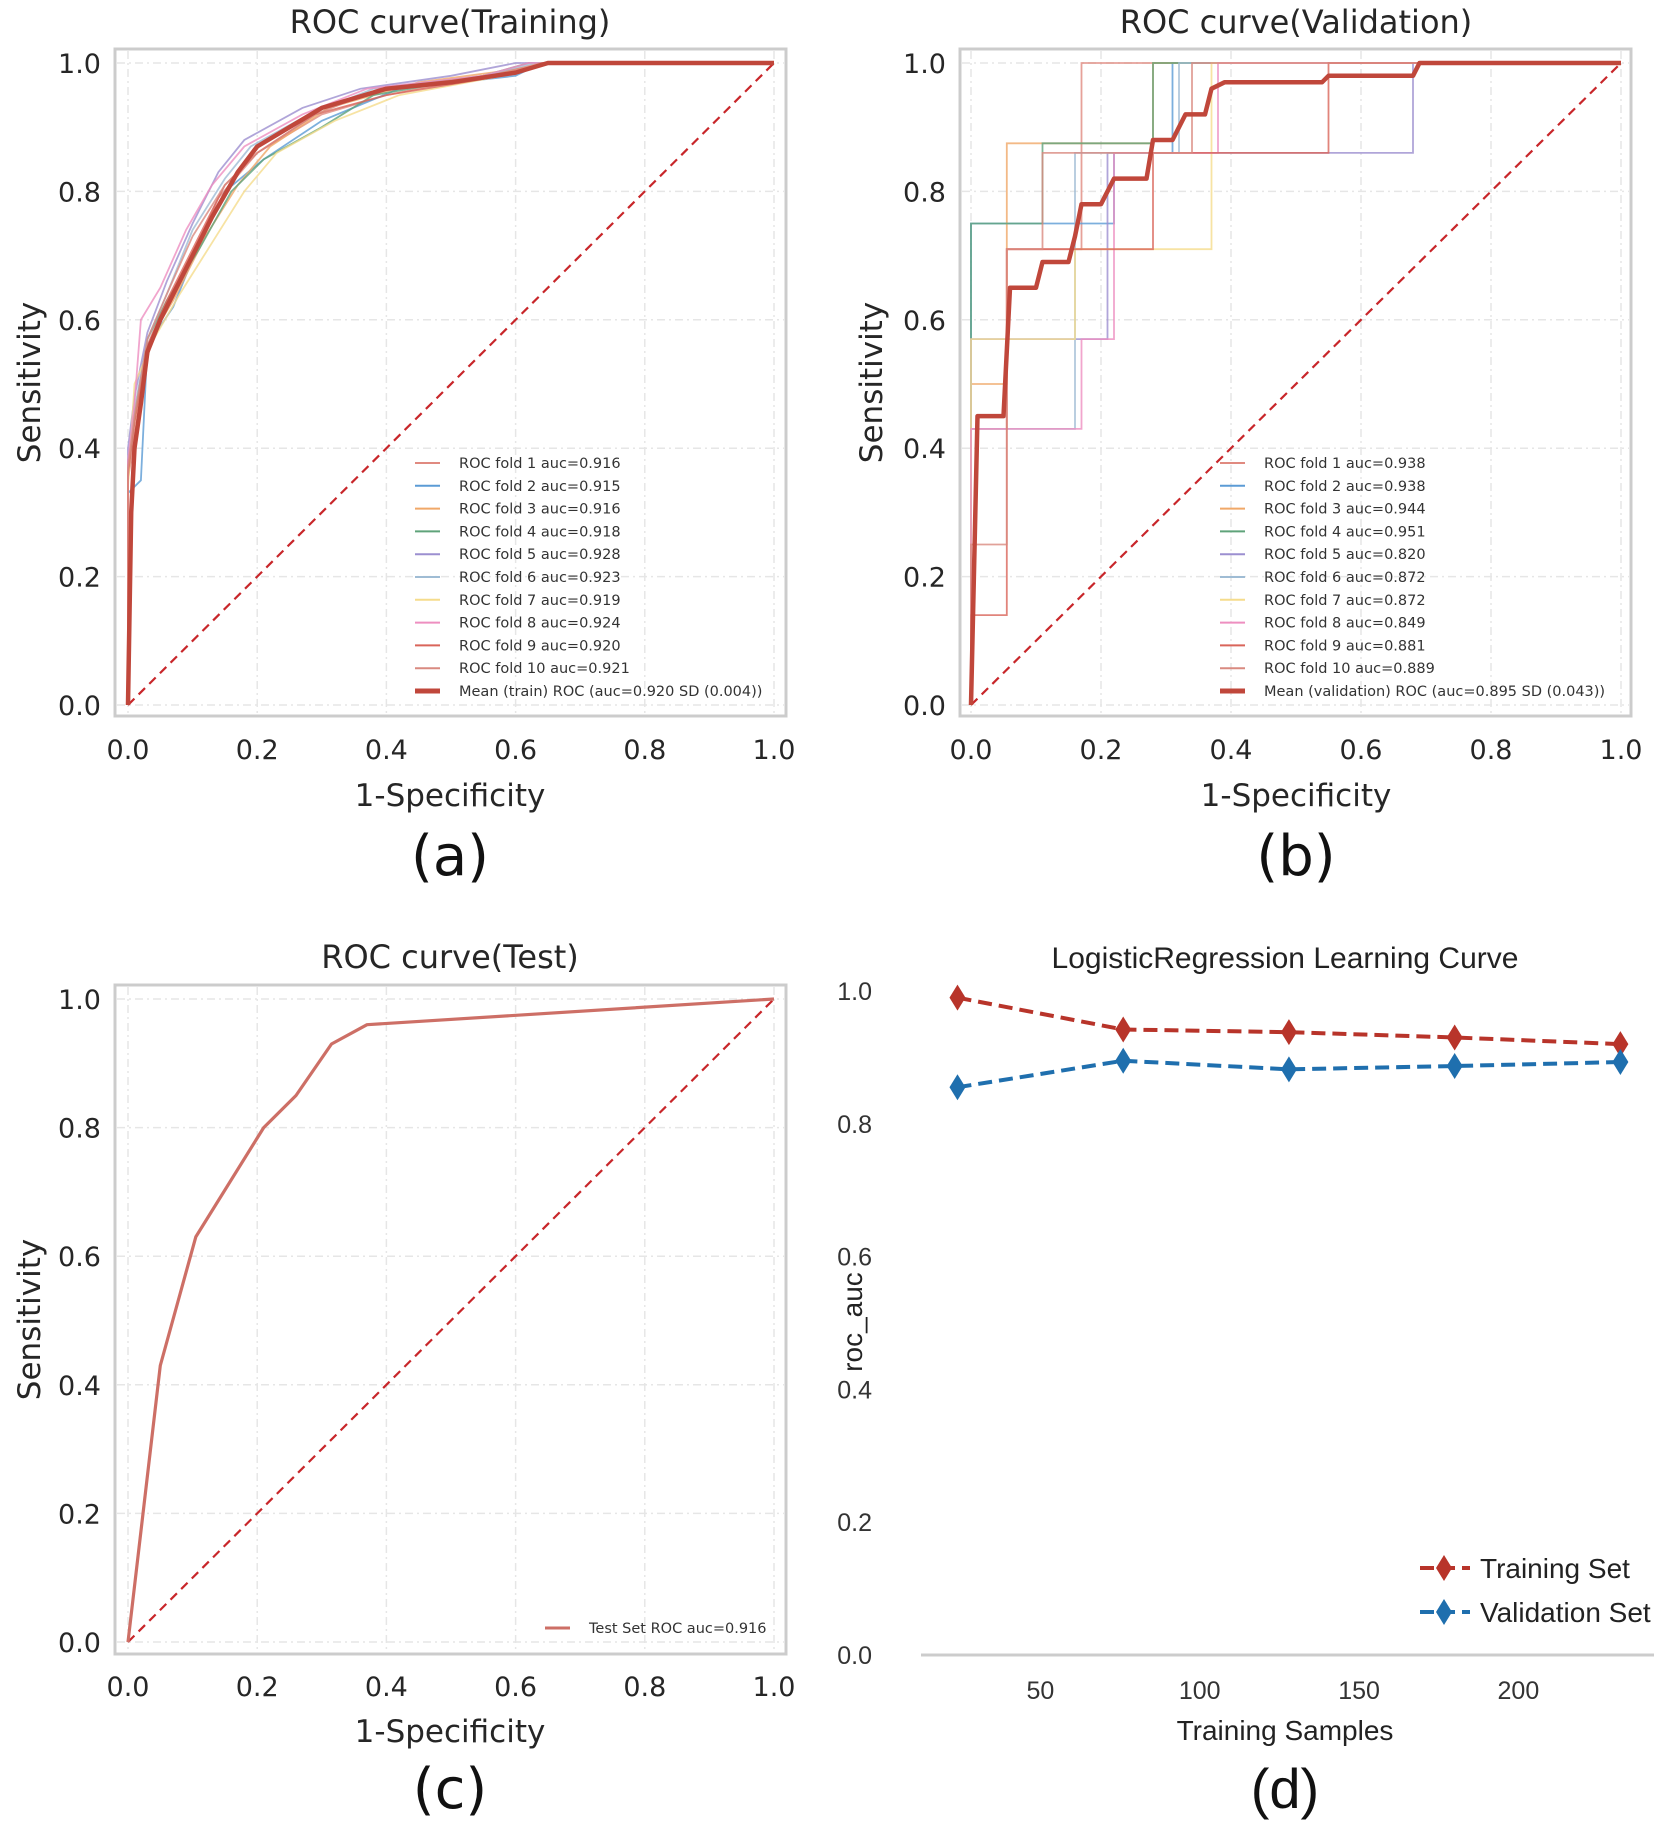  I want to click on fold-4-roc-line, so click(1295, 383).